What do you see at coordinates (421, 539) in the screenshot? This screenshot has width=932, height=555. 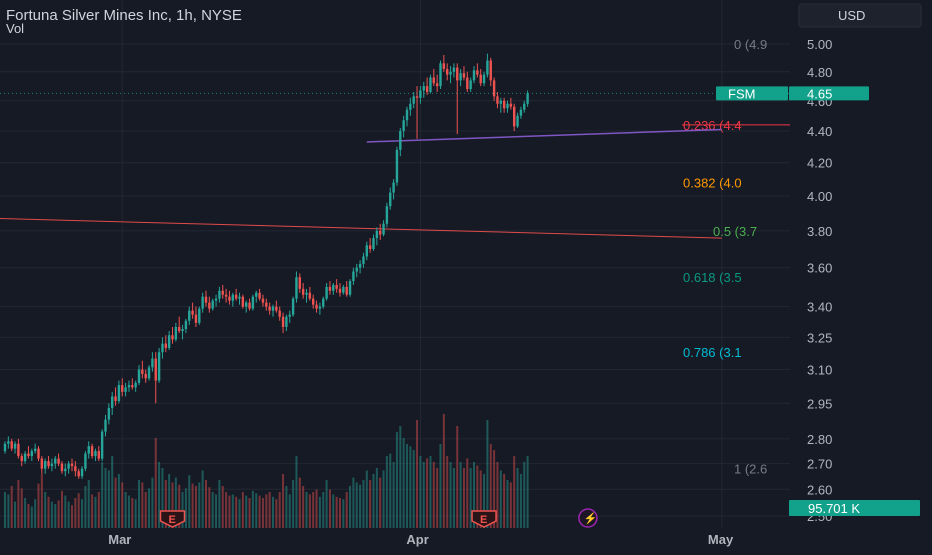 I see `time-axis: Mar Apr May` at bounding box center [421, 539].